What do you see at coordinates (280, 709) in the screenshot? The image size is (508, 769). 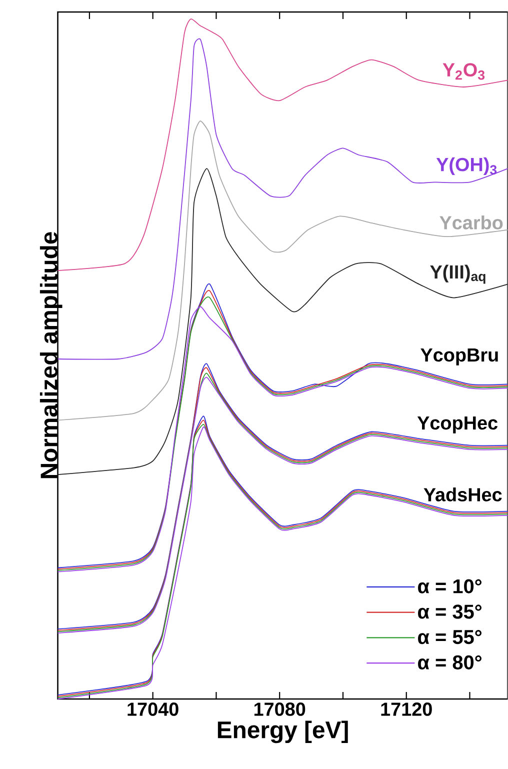 I see `x-tick-label: 17080` at bounding box center [280, 709].